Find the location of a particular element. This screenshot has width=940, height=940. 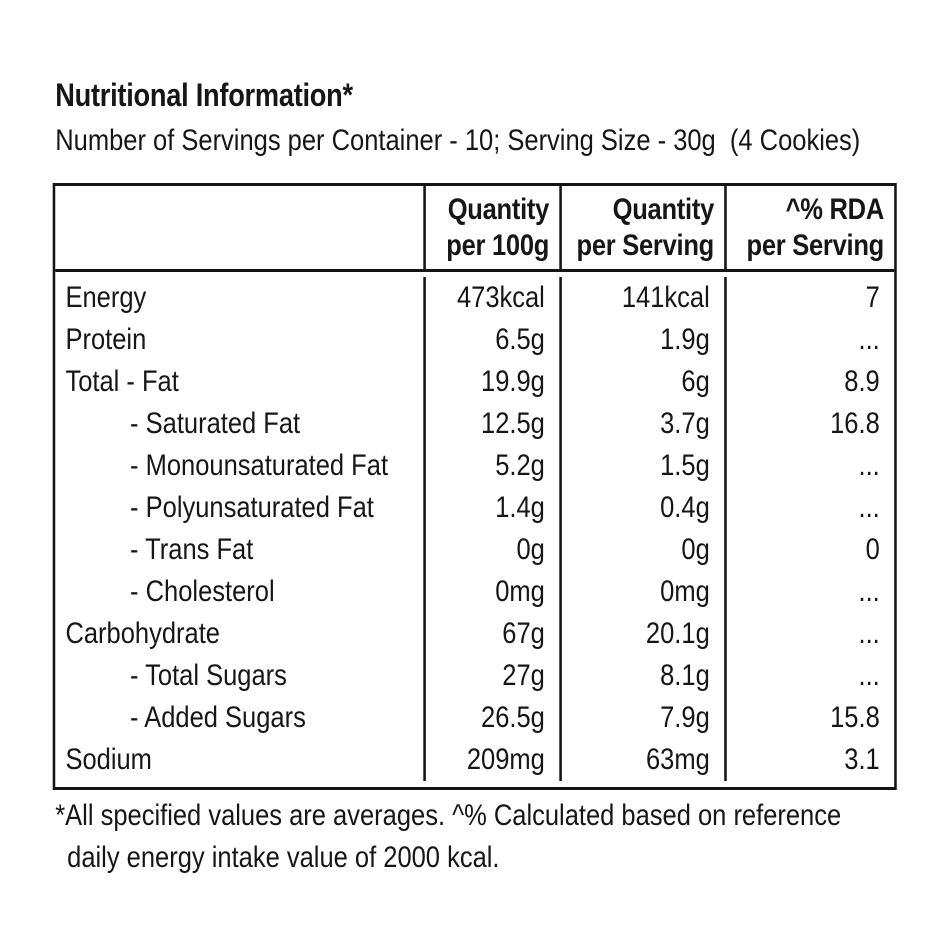

header-line: ^% RDA is located at coordinates (835, 209).